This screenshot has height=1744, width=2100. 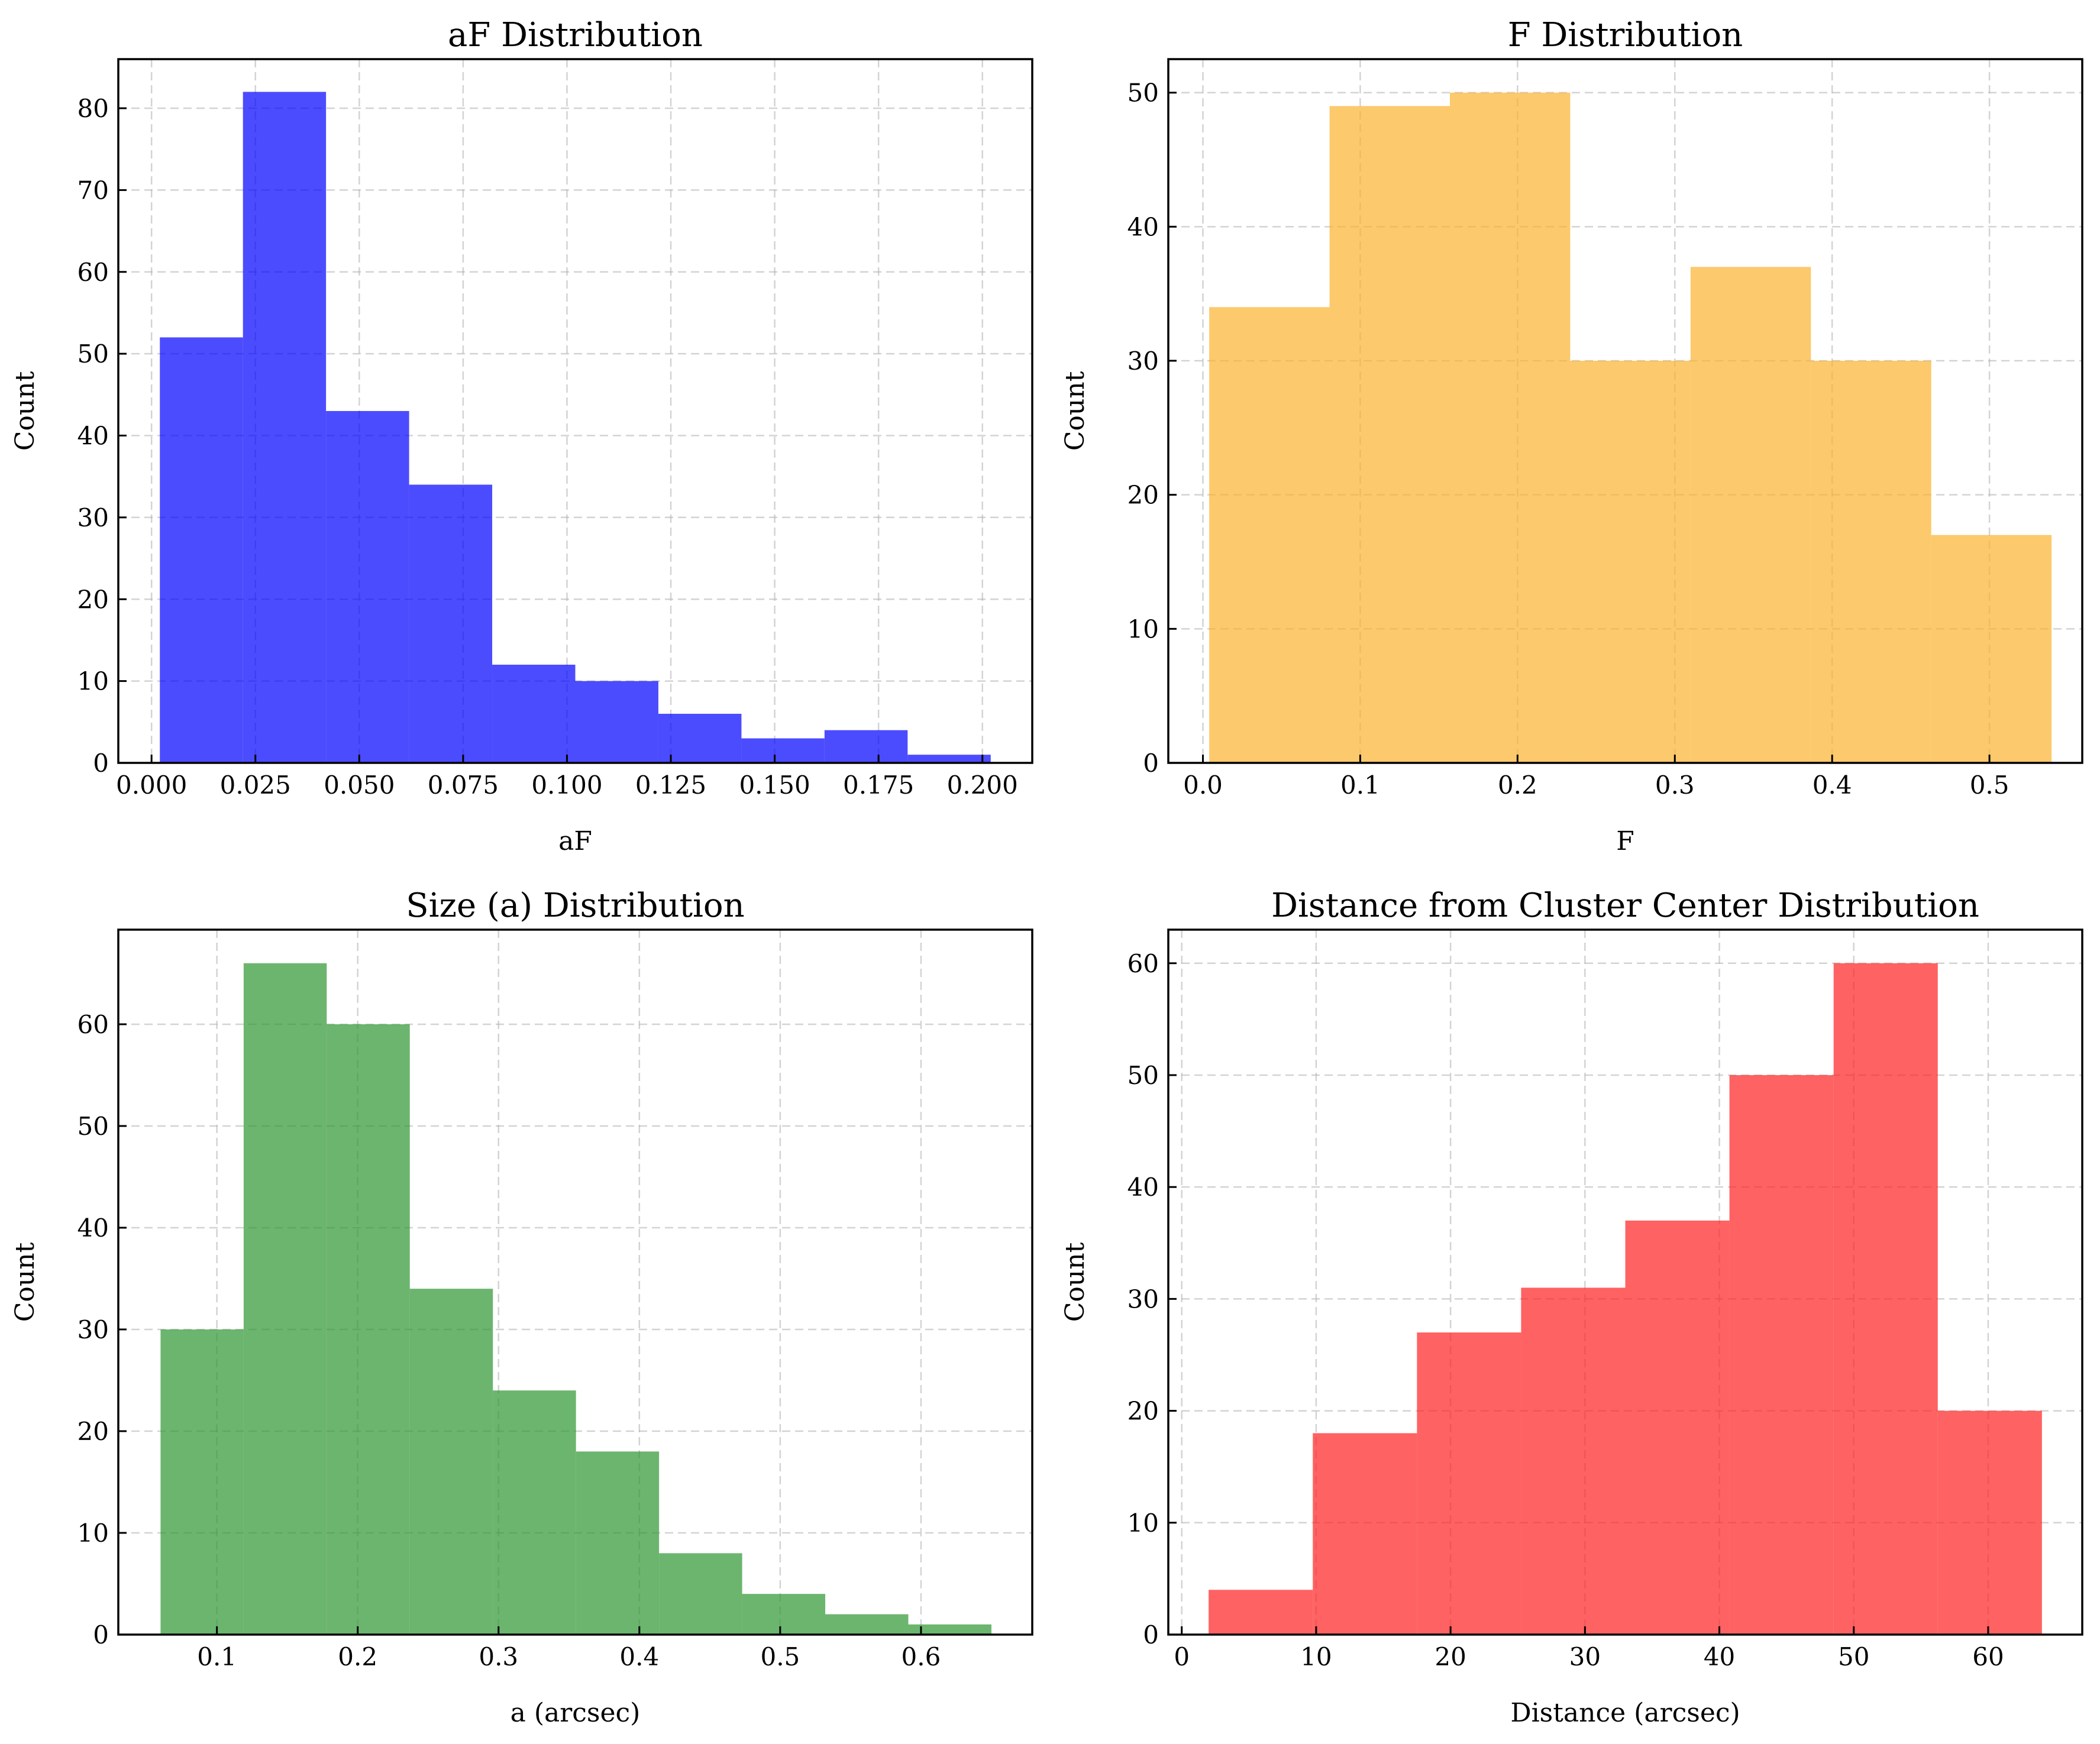 What do you see at coordinates (93, 599) in the screenshot?
I see `af-y-tick-label-2: 20` at bounding box center [93, 599].